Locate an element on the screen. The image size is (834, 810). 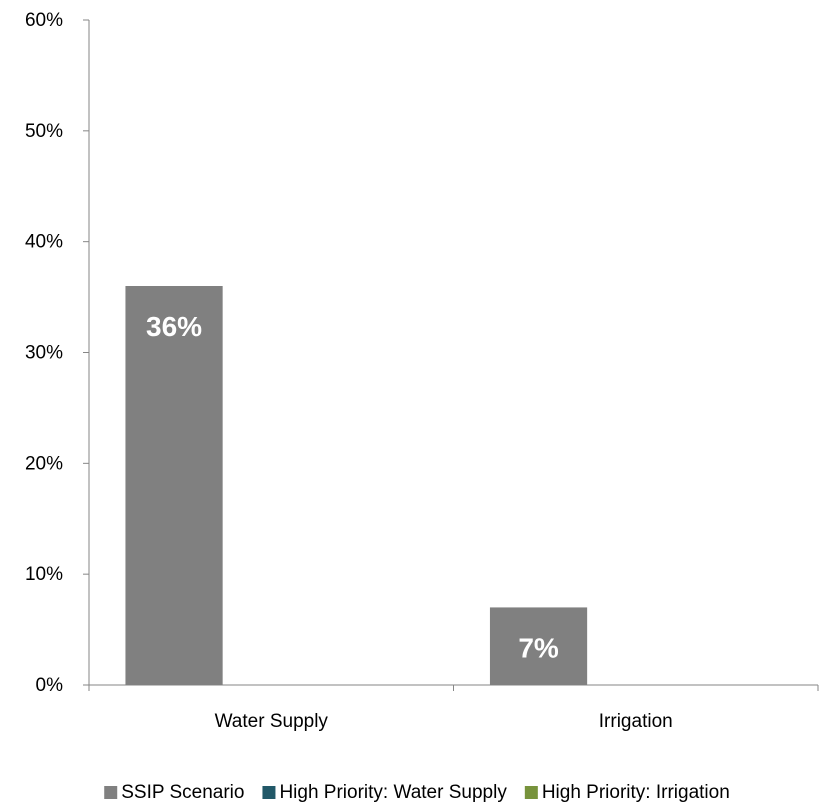
x-category-label: Water Supply is located at coordinates (272, 721).